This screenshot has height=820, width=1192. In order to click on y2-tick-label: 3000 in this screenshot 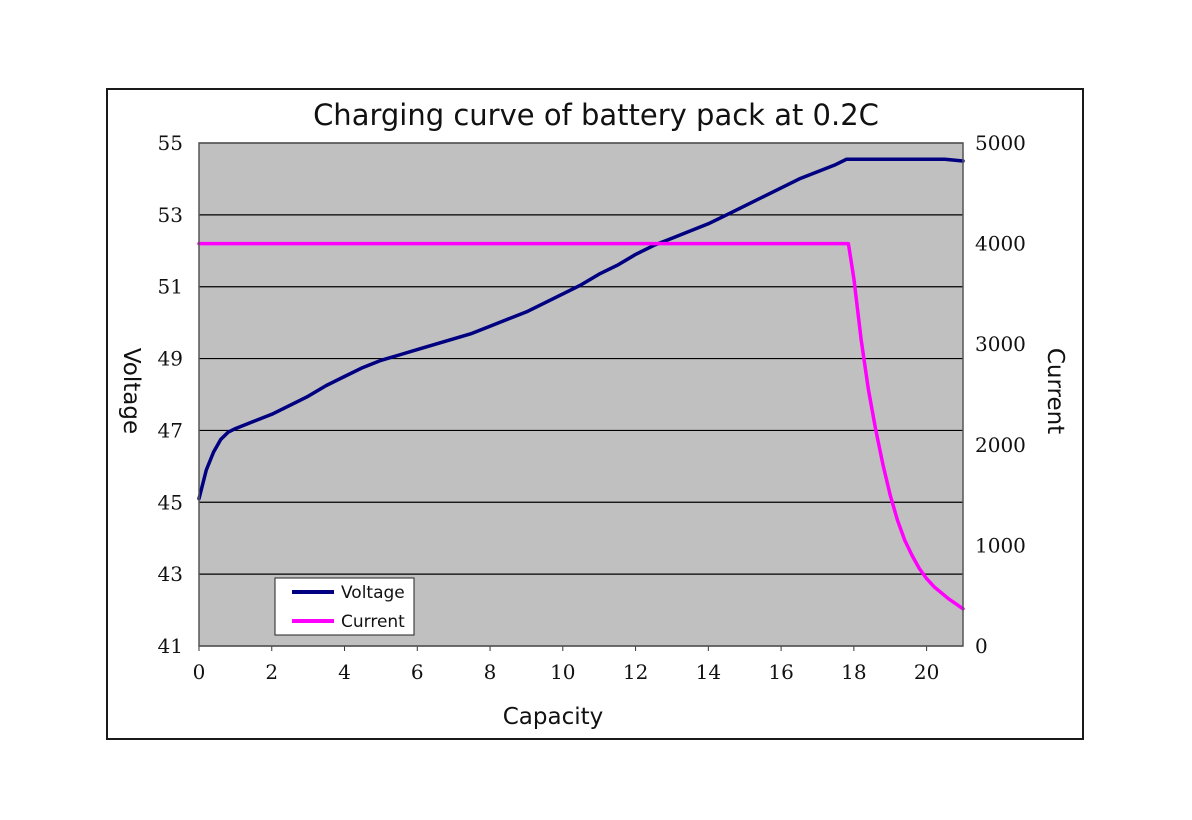, I will do `click(1000, 344)`.